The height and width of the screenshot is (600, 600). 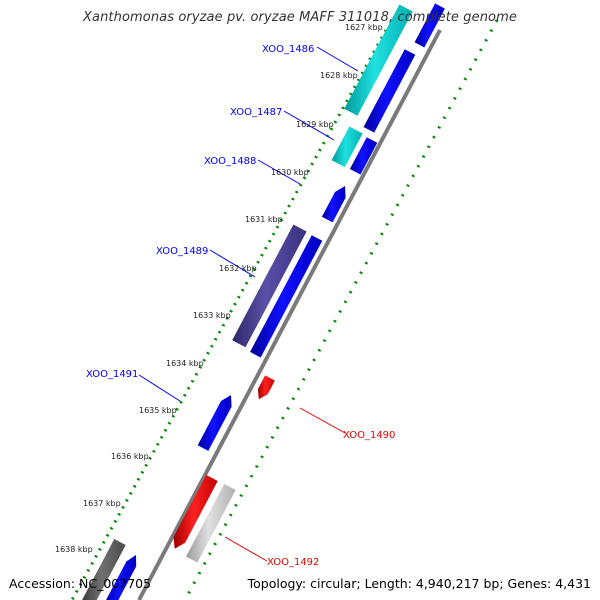 What do you see at coordinates (112, 374) in the screenshot?
I see `gene-label-xoo-1491: XOO_1491` at bounding box center [112, 374].